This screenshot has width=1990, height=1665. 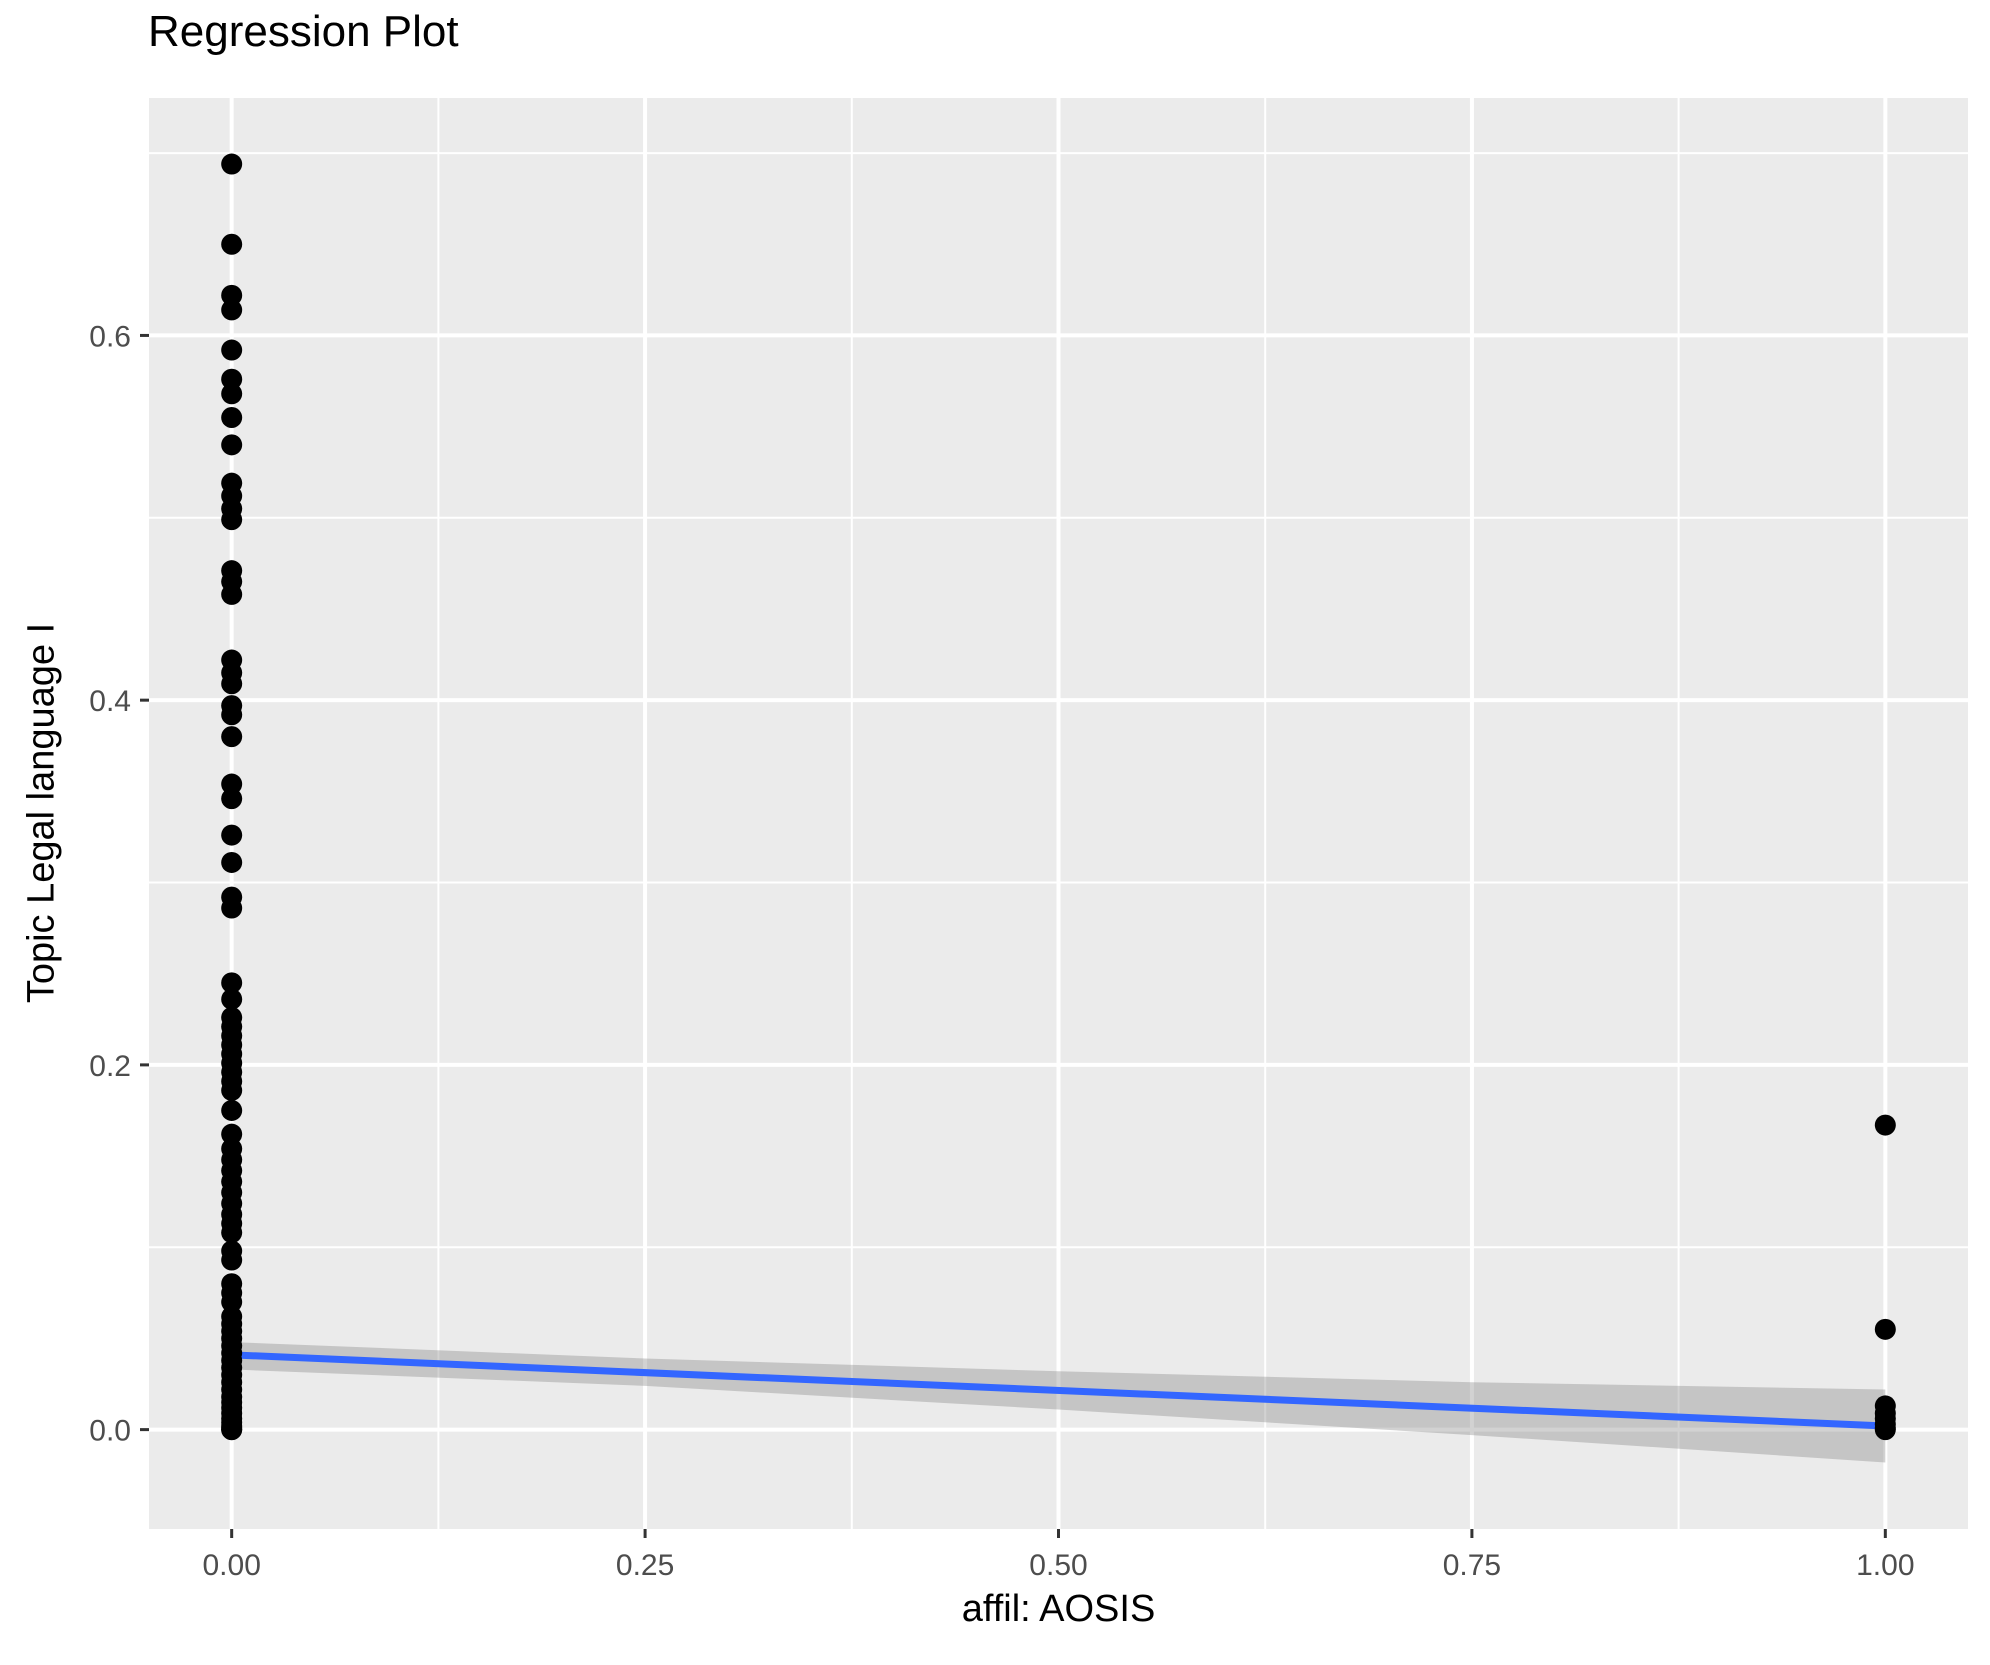 What do you see at coordinates (110, 336) in the screenshot?
I see `y-tick-label: 0.6` at bounding box center [110, 336].